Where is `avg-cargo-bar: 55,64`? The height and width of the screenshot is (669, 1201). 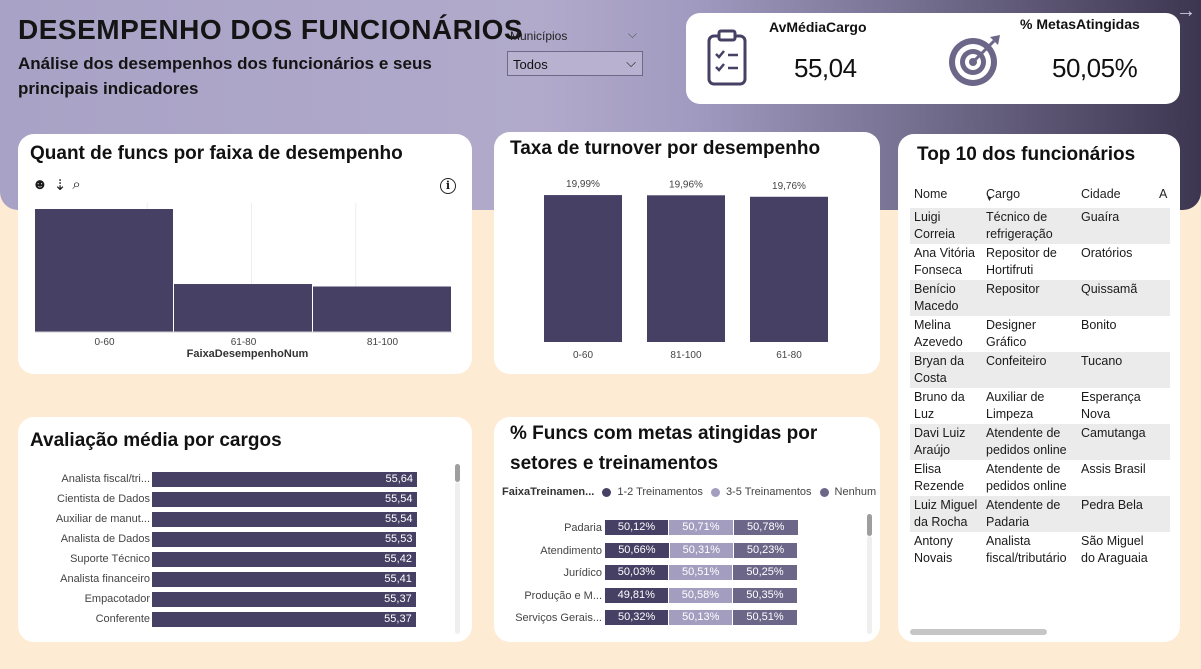
avg-cargo-bar: 55,64 is located at coordinates (284, 479).